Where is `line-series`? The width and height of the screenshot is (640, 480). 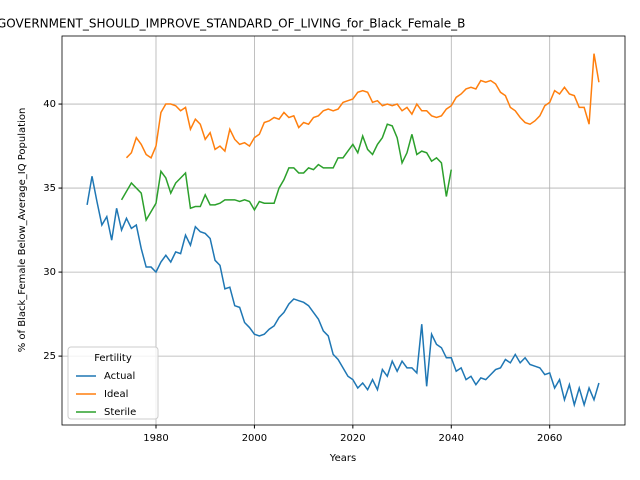 line-series is located at coordinates (286, 173).